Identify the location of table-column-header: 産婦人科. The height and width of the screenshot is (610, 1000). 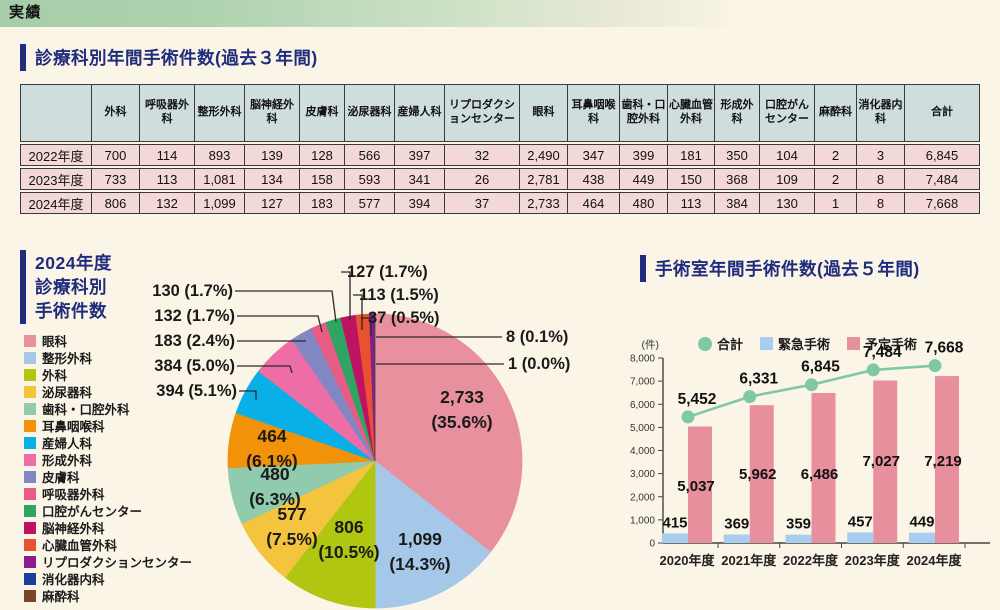
(420, 113).